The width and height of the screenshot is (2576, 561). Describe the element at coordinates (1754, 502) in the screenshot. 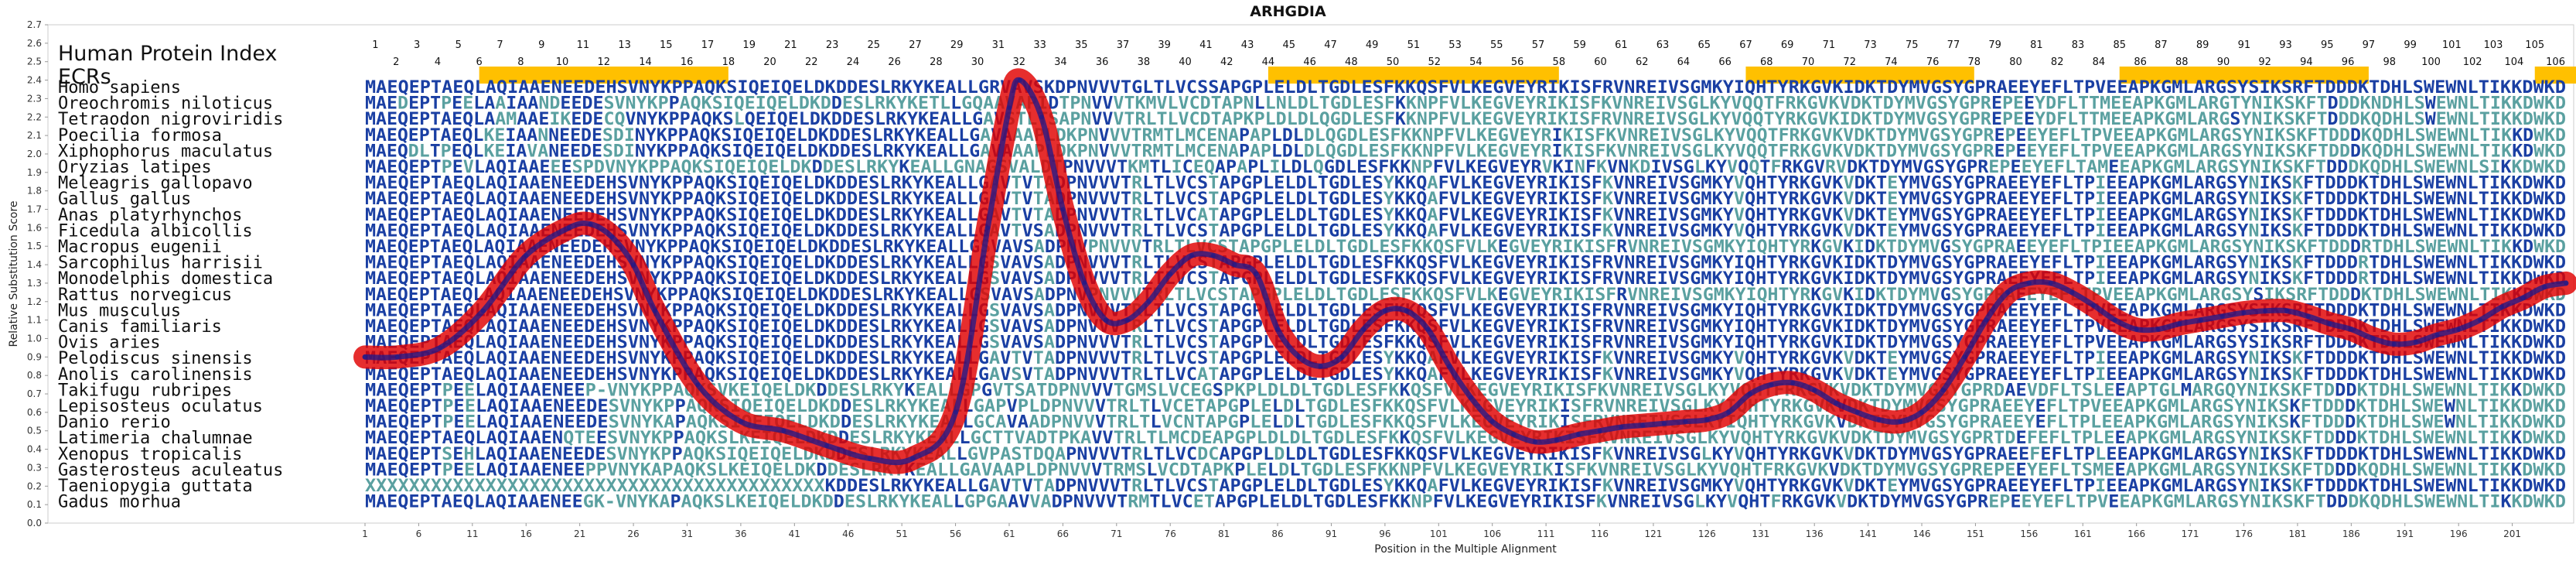

I see `residue-run: QHT` at that location.